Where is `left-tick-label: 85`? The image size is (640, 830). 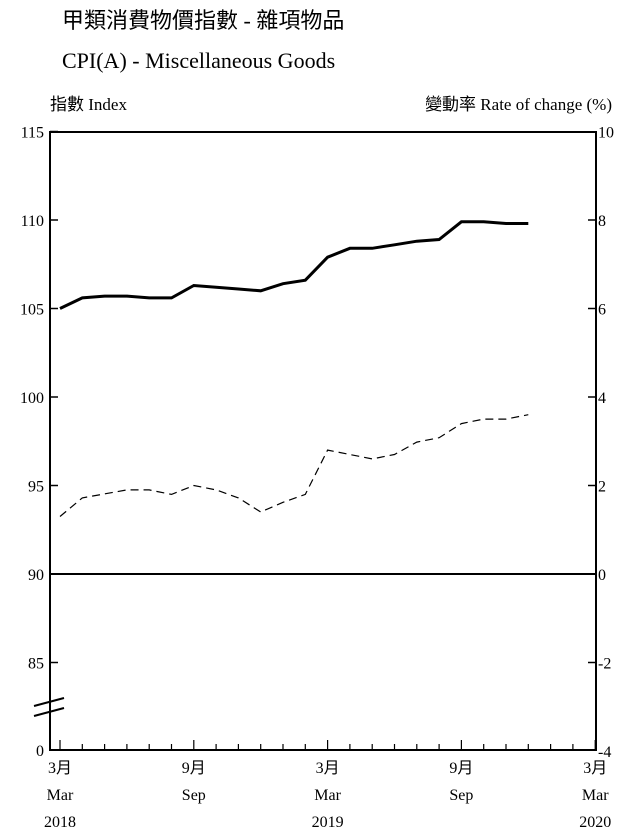
left-tick-label: 85 is located at coordinates (36, 664).